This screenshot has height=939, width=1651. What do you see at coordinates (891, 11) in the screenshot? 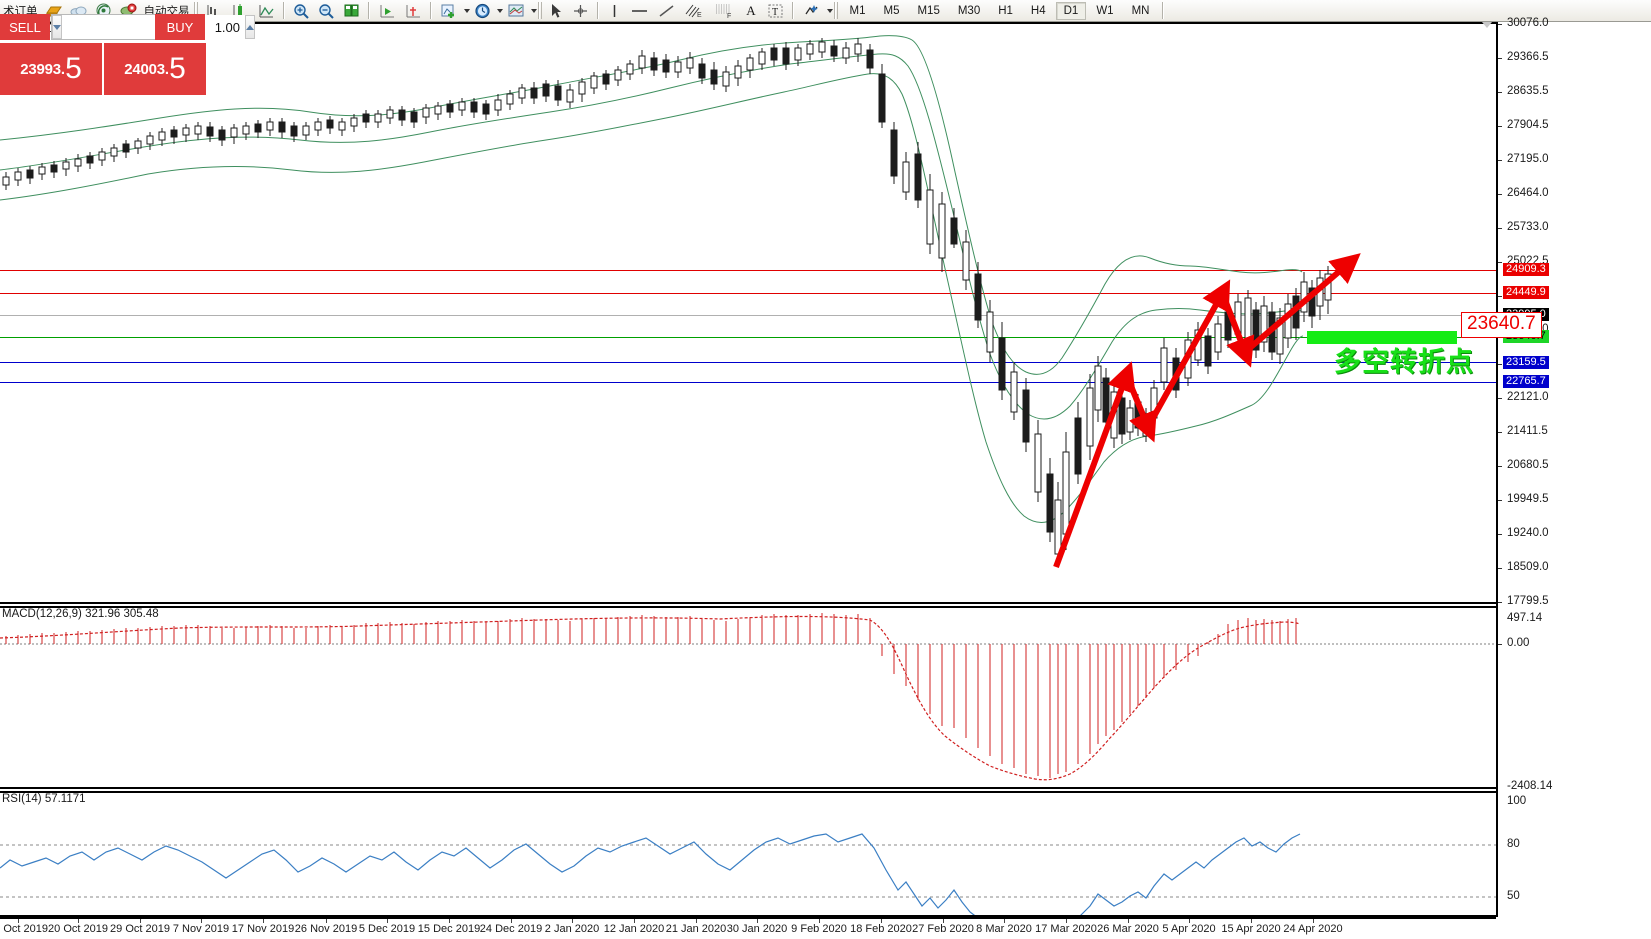
I see `timeframe-m5: M5` at bounding box center [891, 11].